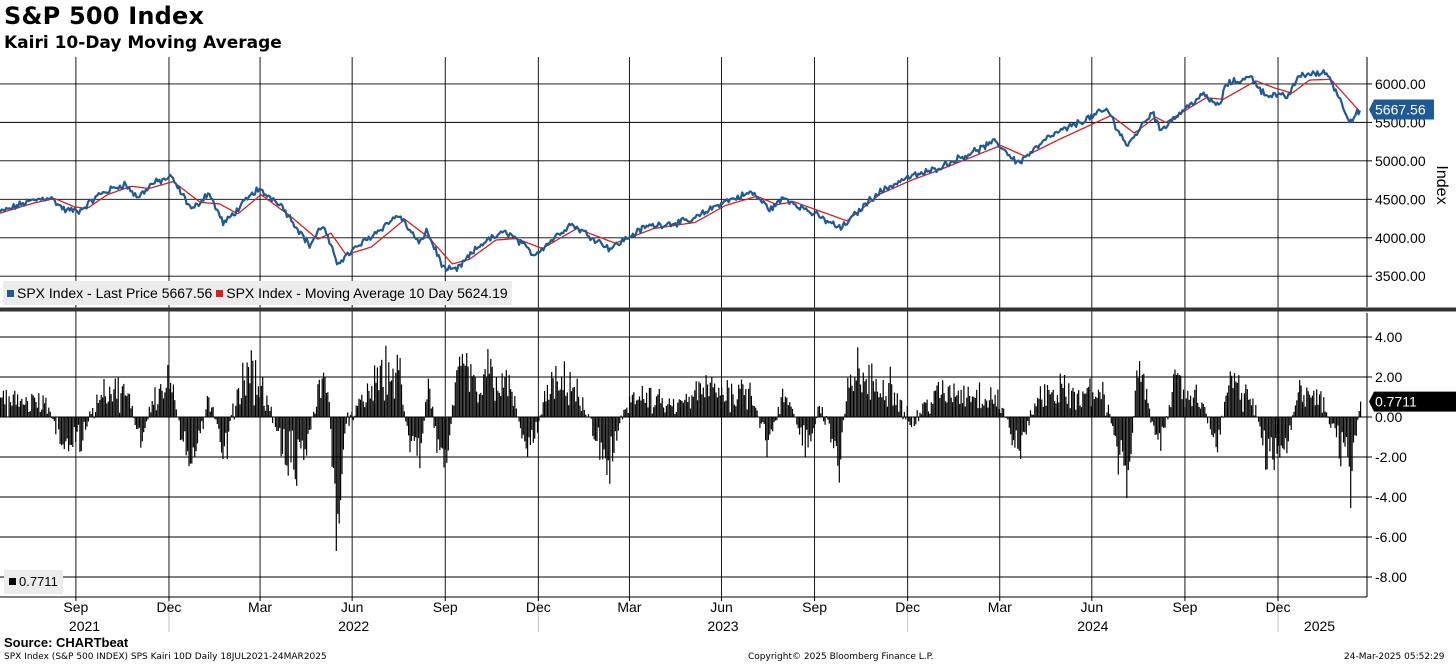  Describe the element at coordinates (75, 607) in the screenshot. I see `month-tick-label: Sep` at that location.